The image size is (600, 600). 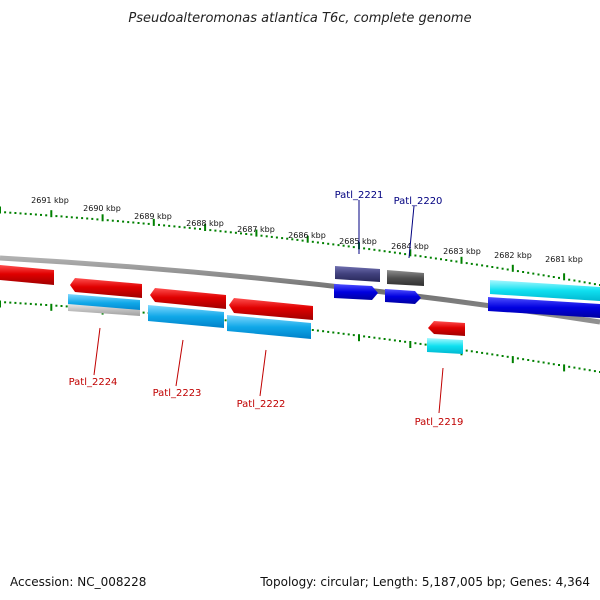 I want to click on feature-track-top, so click(x=300, y=292).